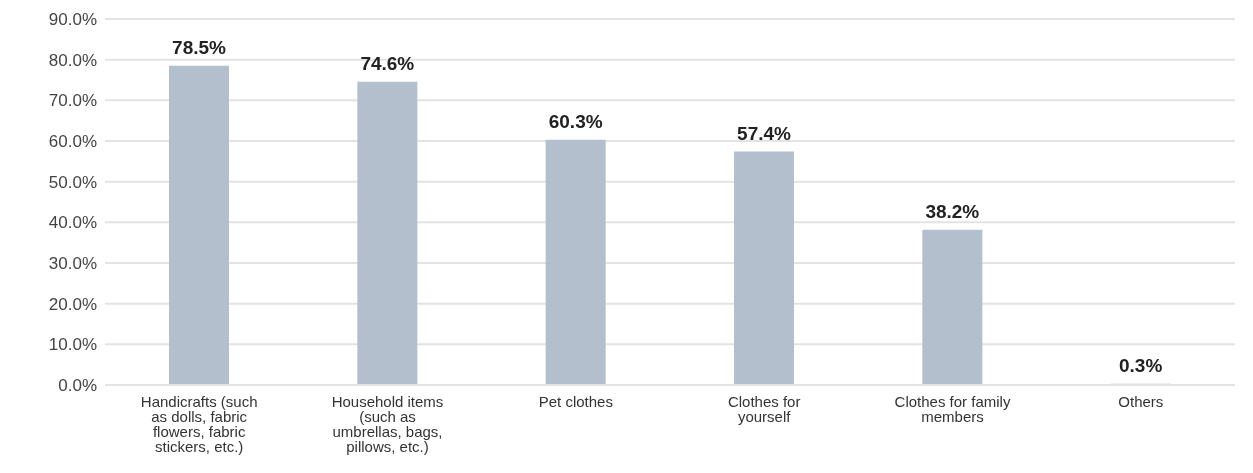 The height and width of the screenshot is (473, 1253). I want to click on x-tick-label: Household items (such as umbrellas, bags, pillows, etc.), so click(387, 424).